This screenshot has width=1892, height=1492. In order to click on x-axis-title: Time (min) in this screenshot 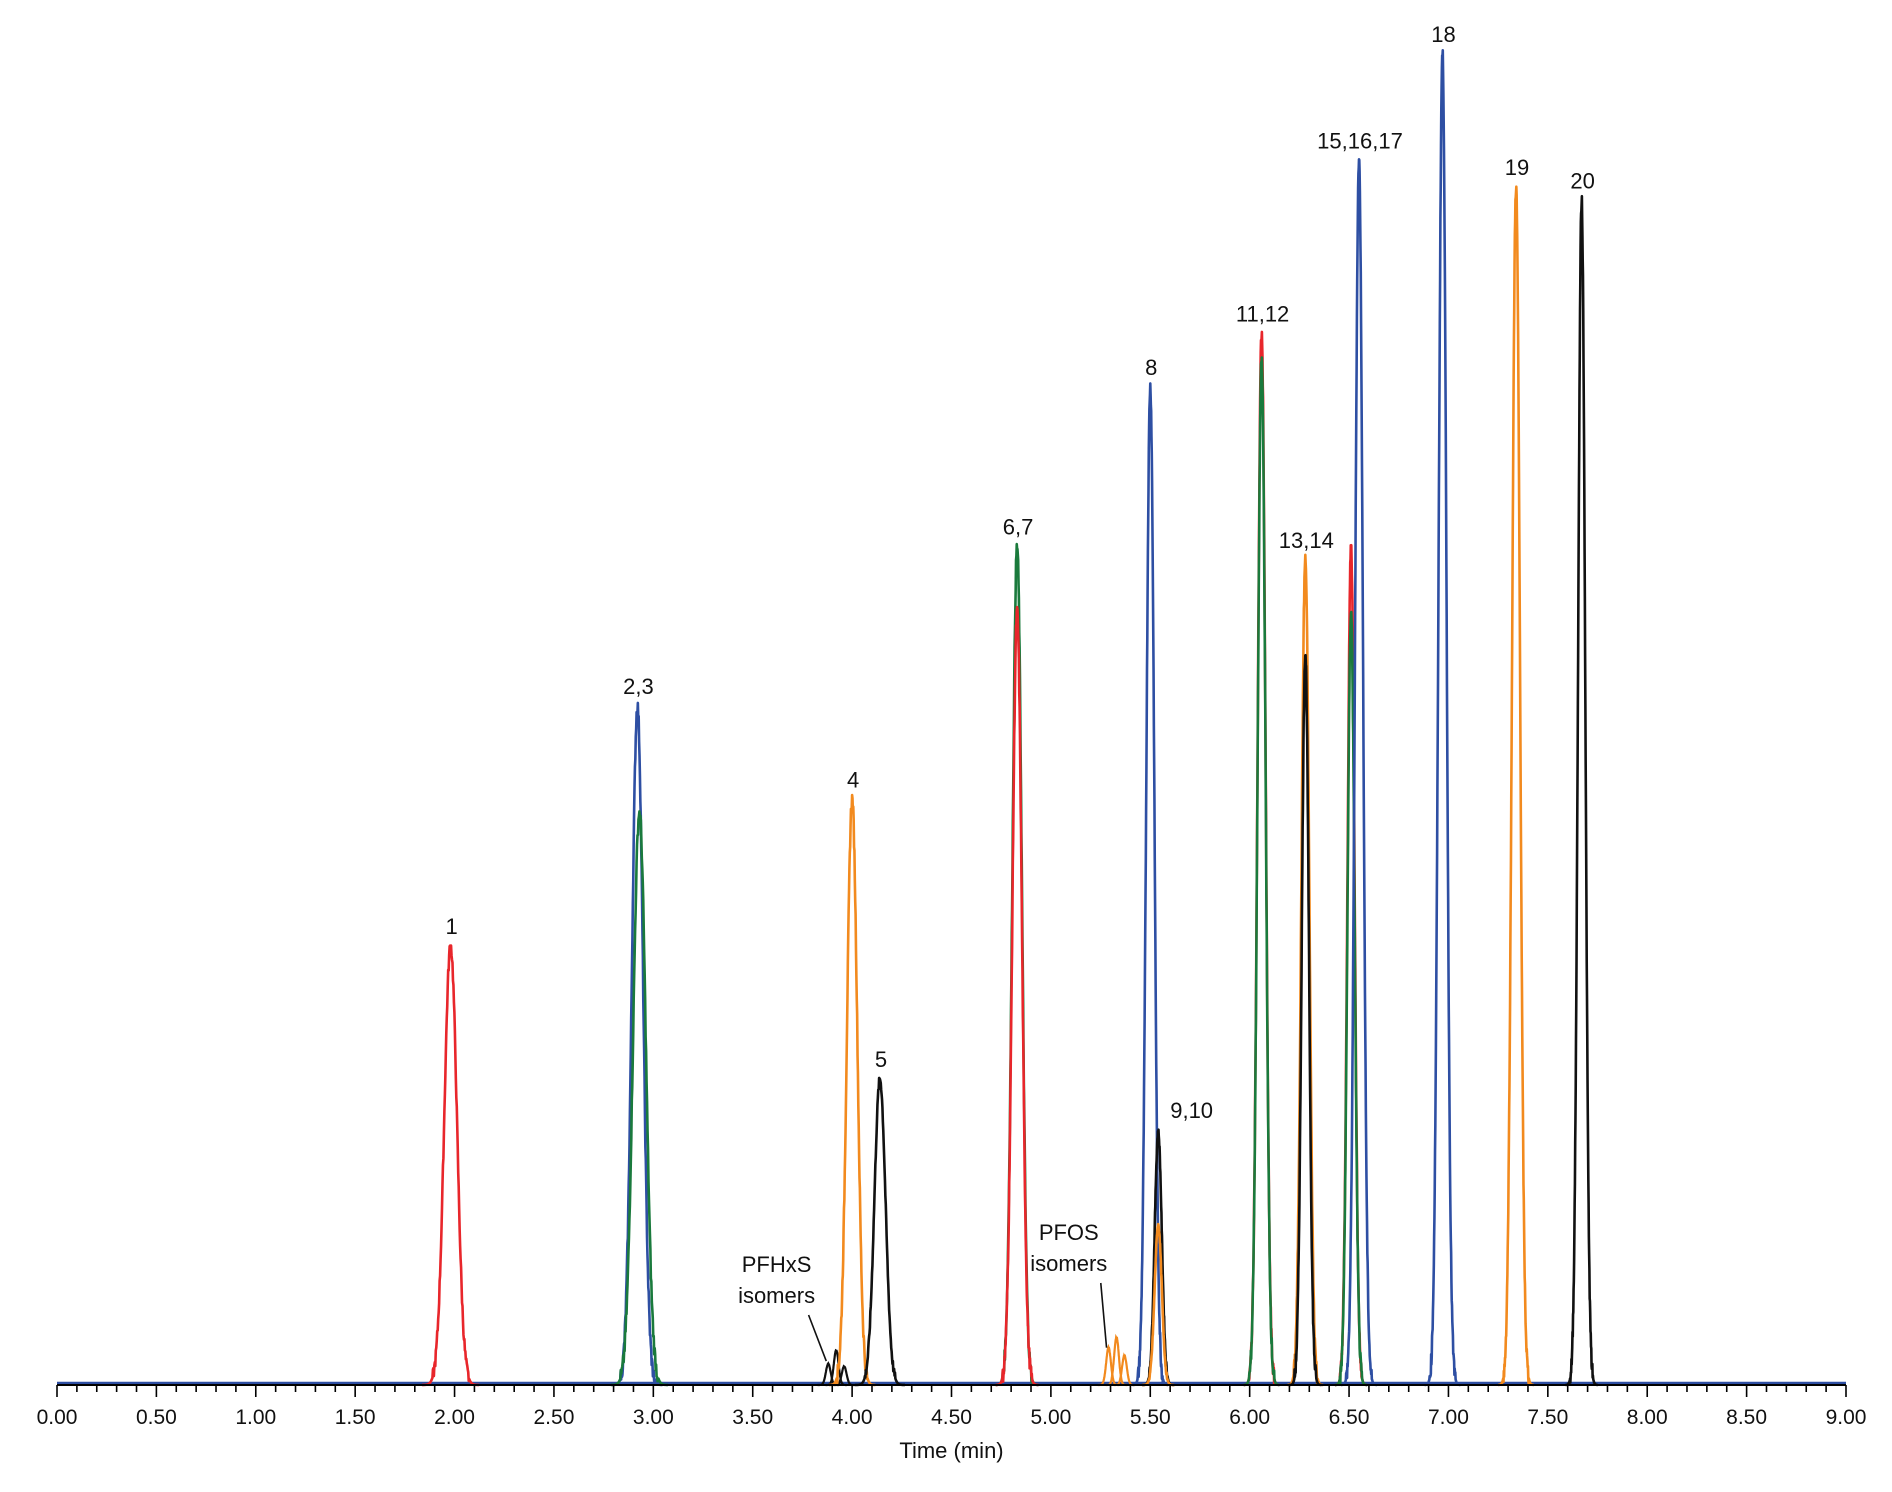, I will do `click(951, 1450)`.